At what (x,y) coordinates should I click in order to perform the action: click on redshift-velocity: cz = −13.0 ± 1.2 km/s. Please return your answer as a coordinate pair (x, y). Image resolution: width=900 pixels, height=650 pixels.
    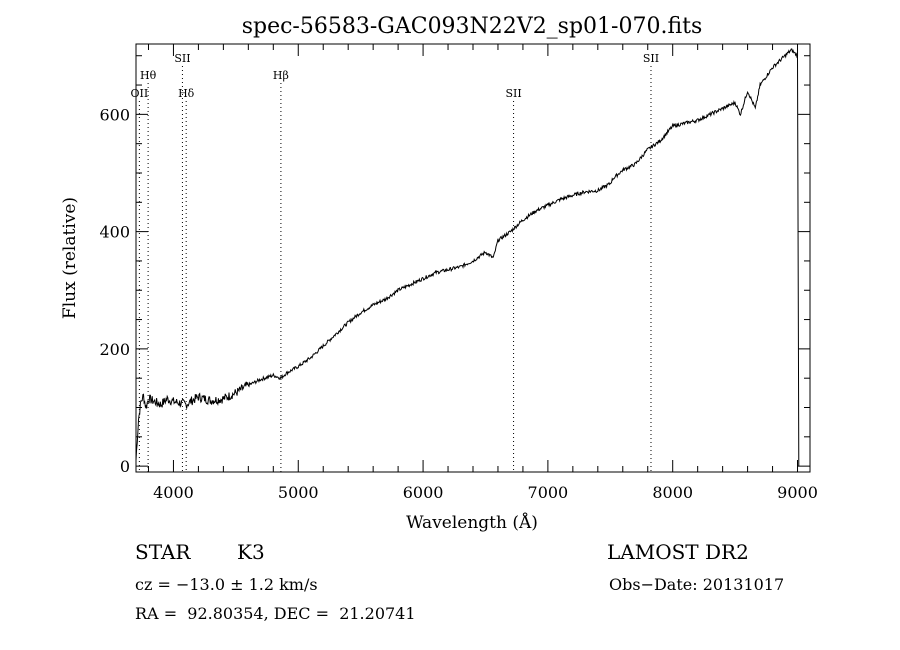
    Looking at the image, I should click on (226, 584).